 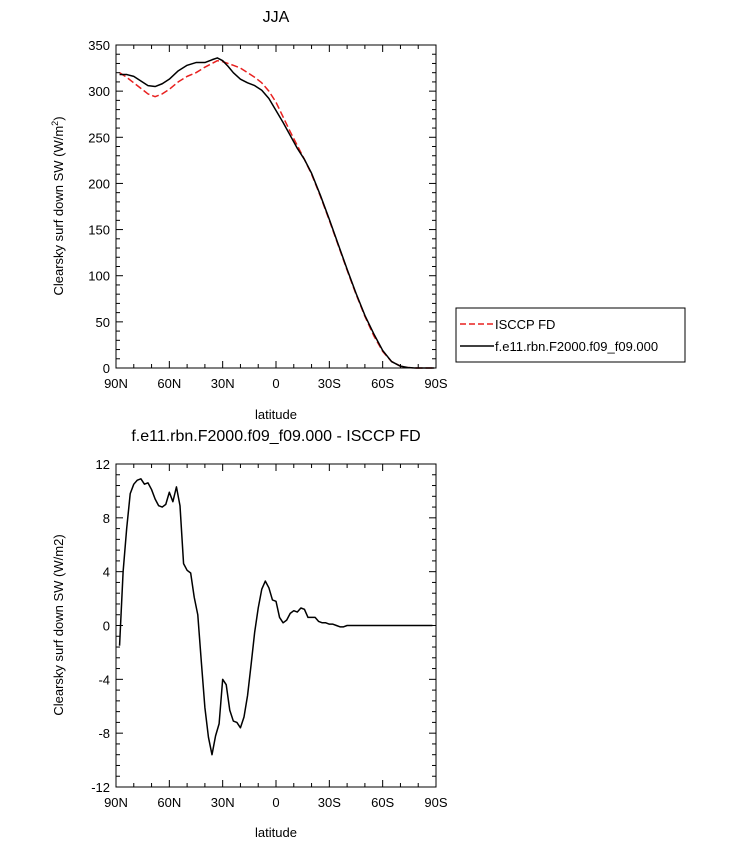 I want to click on y-tick-label-1-4: 4, so click(x=106, y=572).